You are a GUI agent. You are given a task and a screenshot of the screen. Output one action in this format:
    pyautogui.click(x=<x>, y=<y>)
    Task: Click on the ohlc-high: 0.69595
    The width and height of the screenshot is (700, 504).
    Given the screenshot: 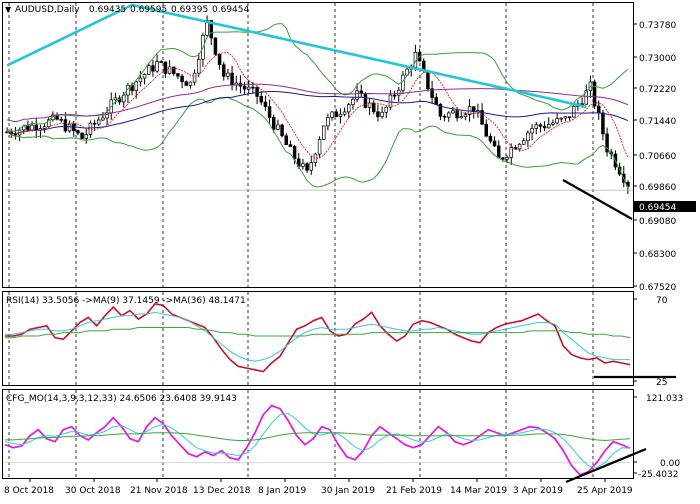 What is the action you would take?
    pyautogui.click(x=148, y=10)
    